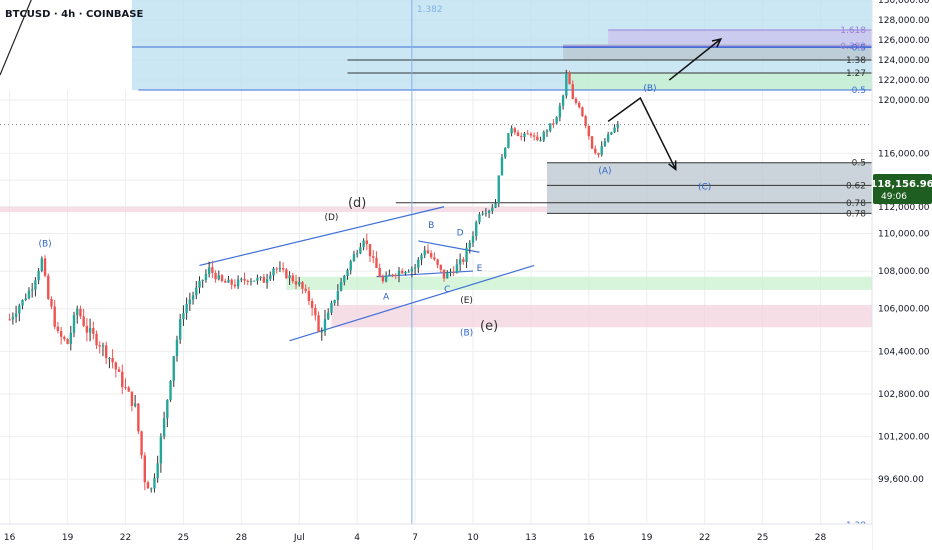 The image size is (932, 550). What do you see at coordinates (125, 538) in the screenshot?
I see `time-tick-label: 22` at bounding box center [125, 538].